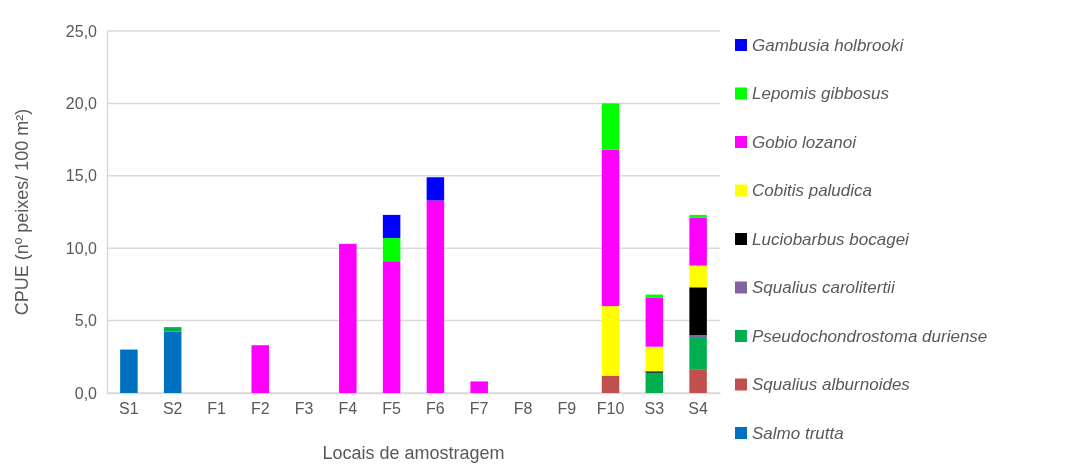 Image resolution: width=1081 pixels, height=473 pixels. Describe the element at coordinates (304, 409) in the screenshot. I see `x-tick-label: F3` at that location.